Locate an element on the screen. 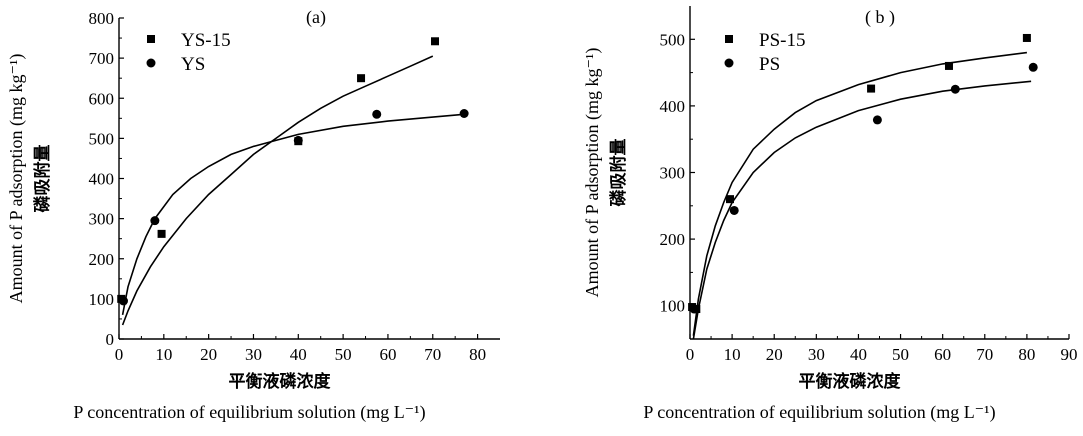 The height and width of the screenshot is (436, 1083). legend-label: YS-15 is located at coordinates (206, 40).